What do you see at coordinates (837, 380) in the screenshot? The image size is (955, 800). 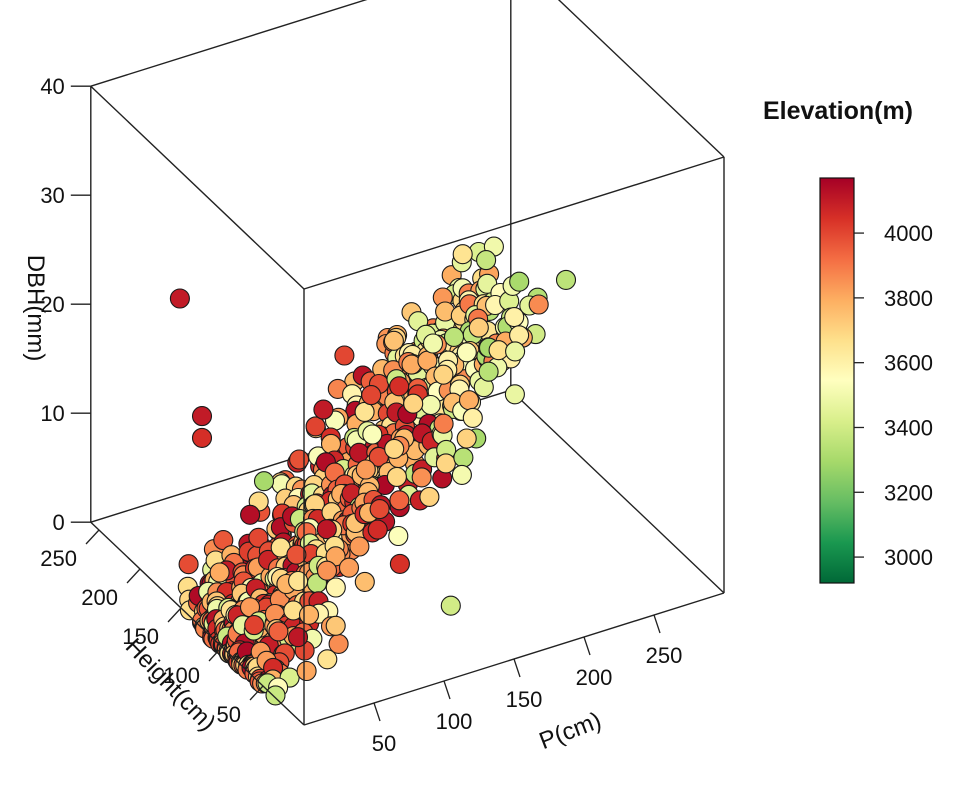 I see `colorbar-scale` at bounding box center [837, 380].